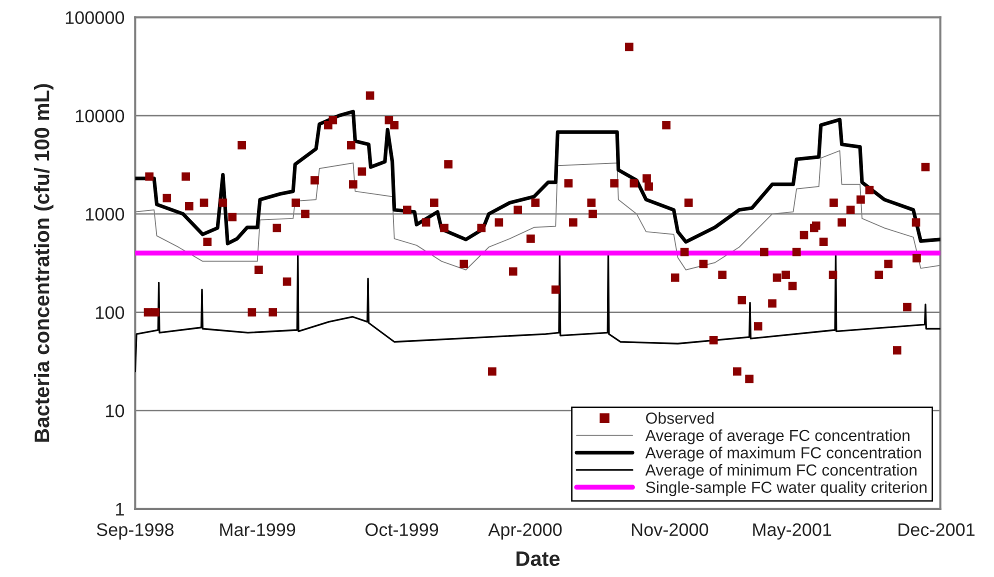 This screenshot has width=994, height=577. I want to click on y-tick-label: 100000, so click(95, 17).